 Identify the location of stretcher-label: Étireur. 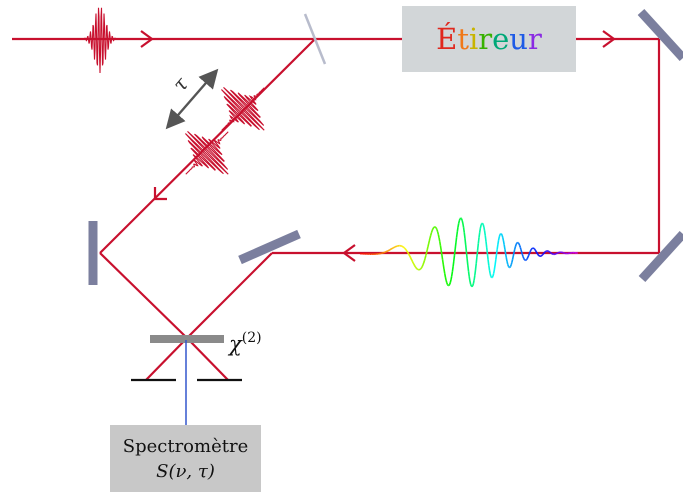
(489, 38).